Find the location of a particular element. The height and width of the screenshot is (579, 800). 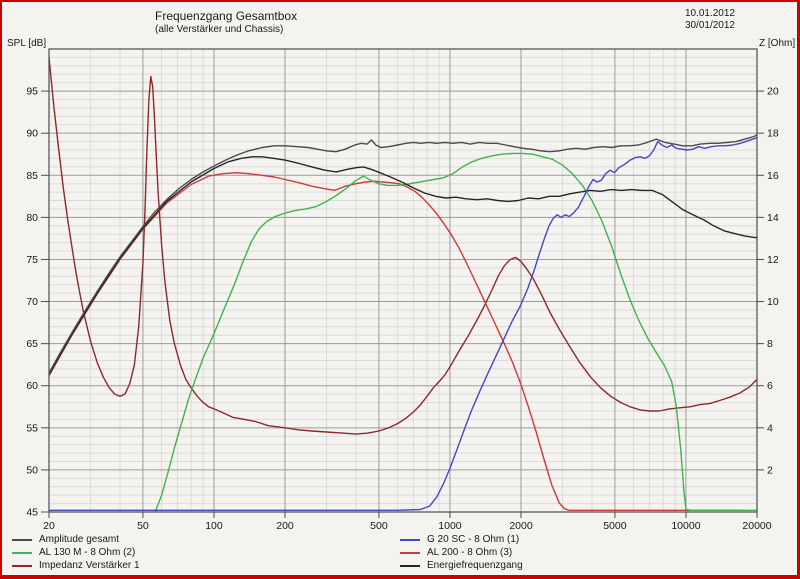

x-tick-label: 500 is located at coordinates (379, 526).